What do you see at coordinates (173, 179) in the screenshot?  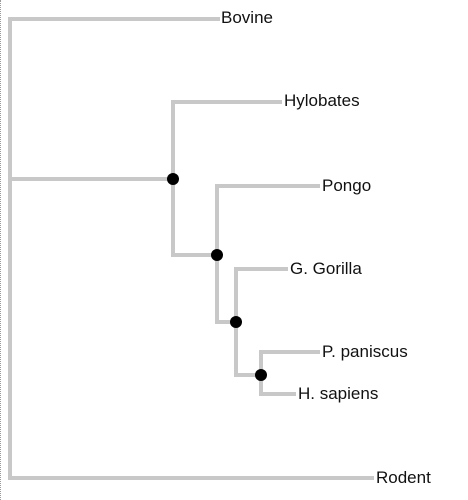 I see `node-primates` at bounding box center [173, 179].